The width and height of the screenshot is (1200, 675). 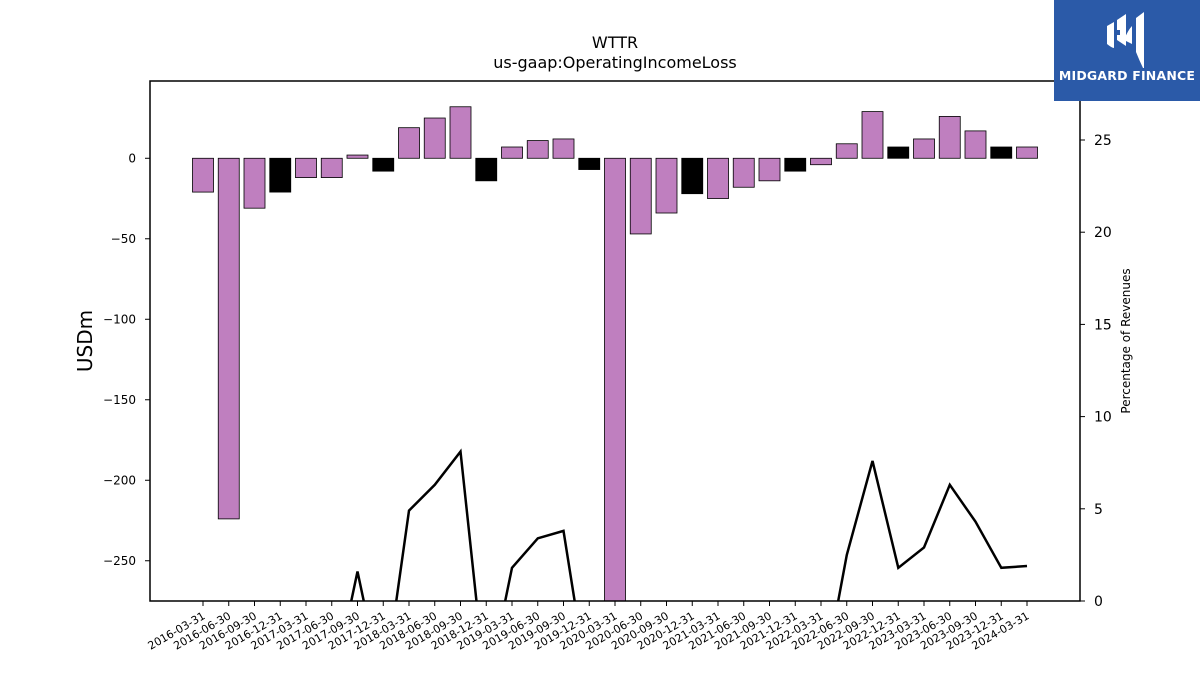 I want to click on midgard-logo-icon, so click(x=1125, y=40).